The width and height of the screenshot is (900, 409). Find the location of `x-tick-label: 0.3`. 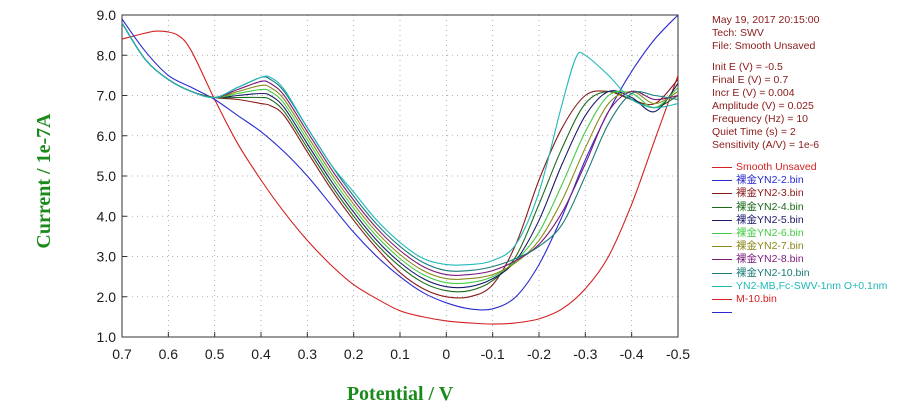

x-tick-label: 0.3 is located at coordinates (308, 354).